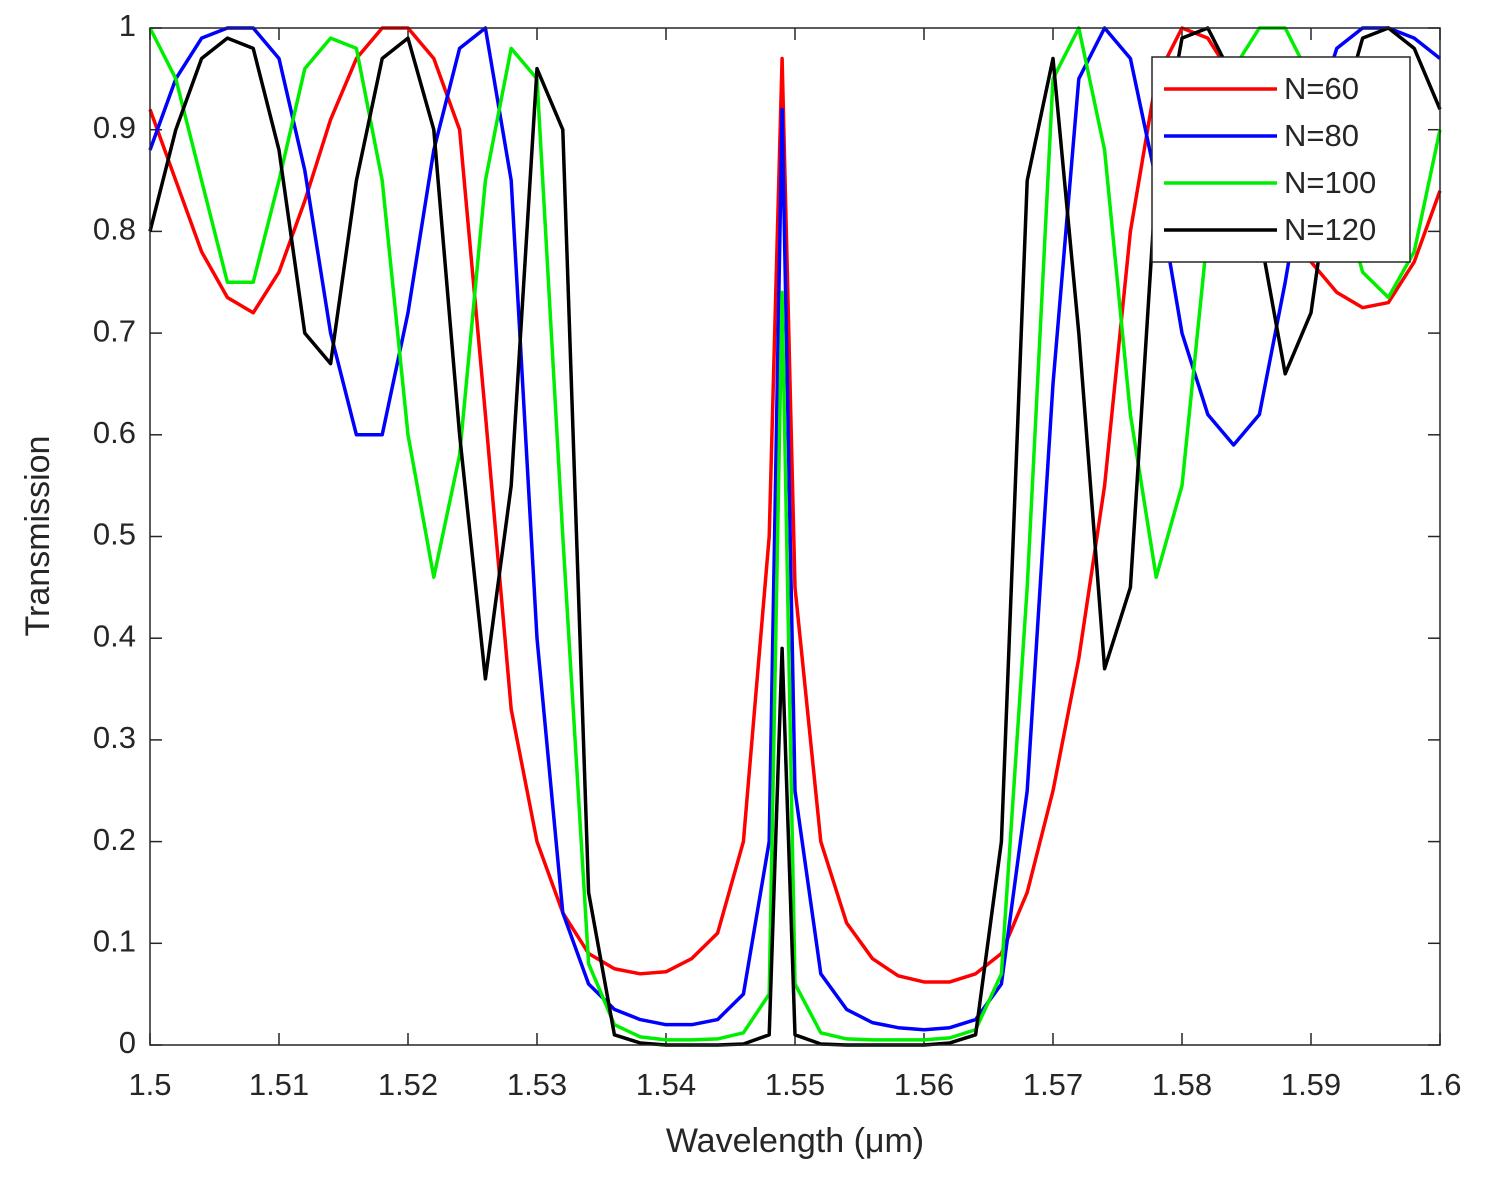 Image resolution: width=1488 pixels, height=1184 pixels. Describe the element at coordinates (114, 839) in the screenshot. I see `y-tick-label: 0.2` at that location.